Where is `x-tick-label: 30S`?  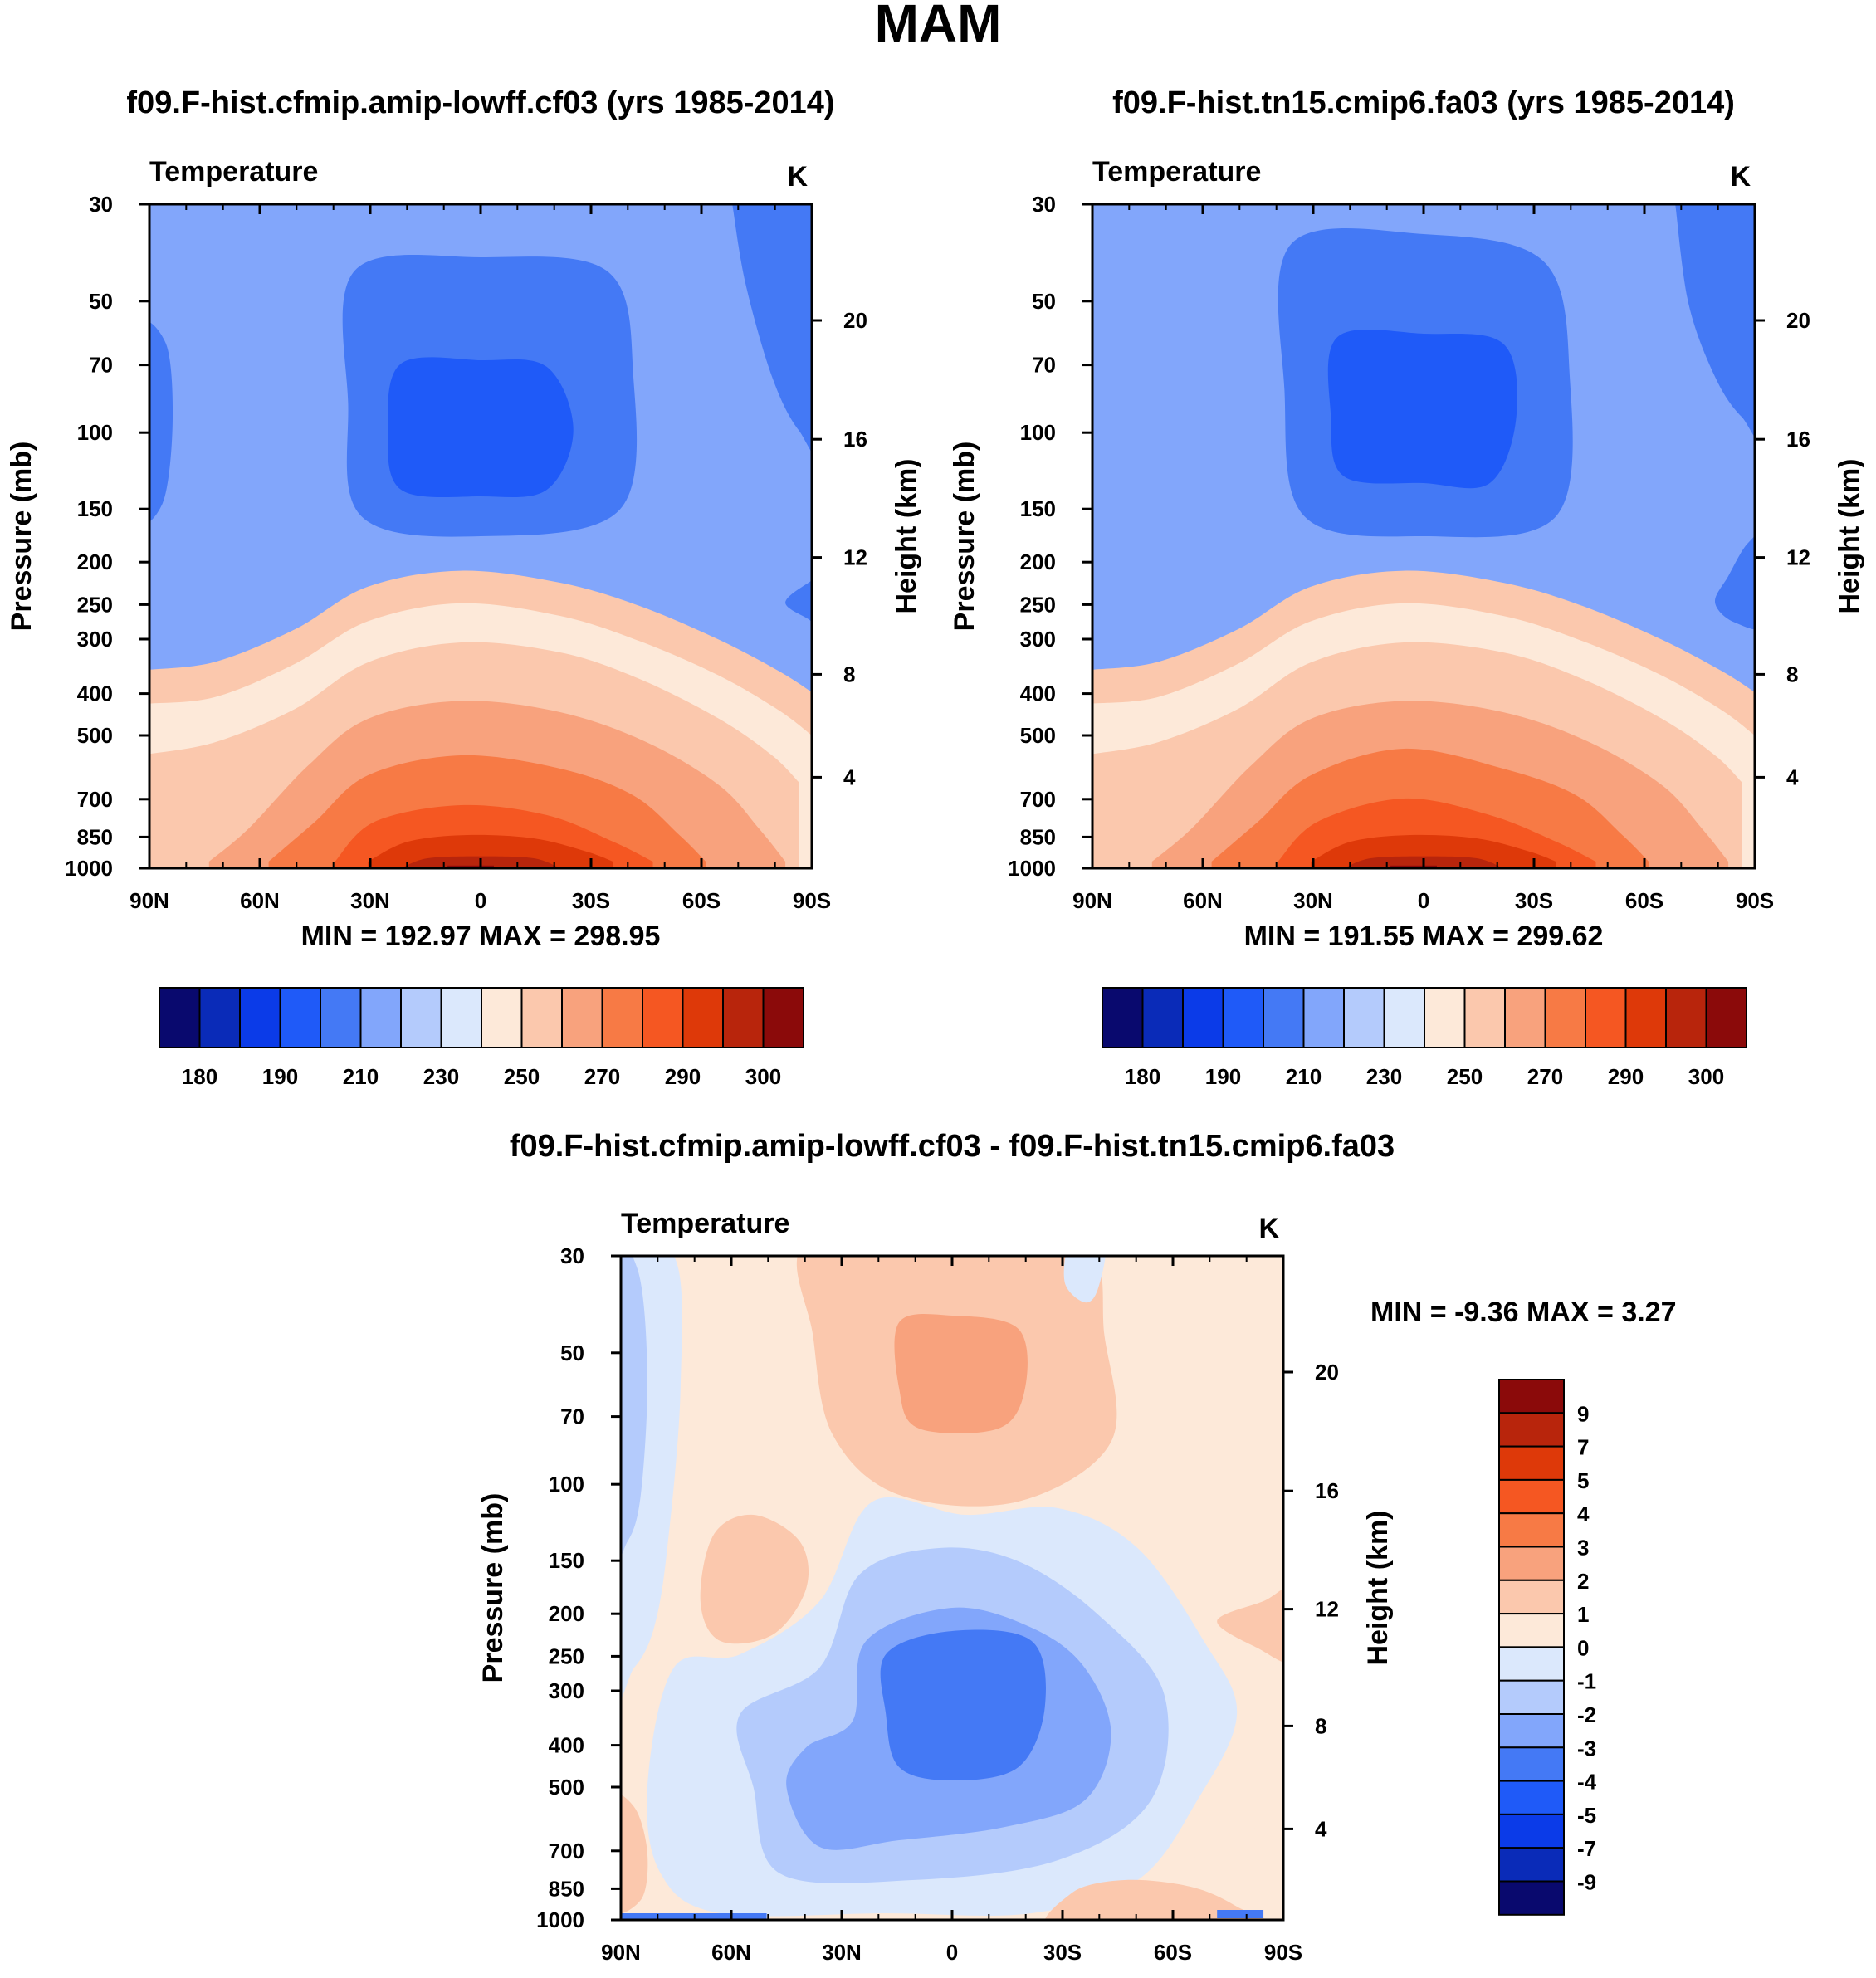 x-tick-label: 30S is located at coordinates (1534, 901).